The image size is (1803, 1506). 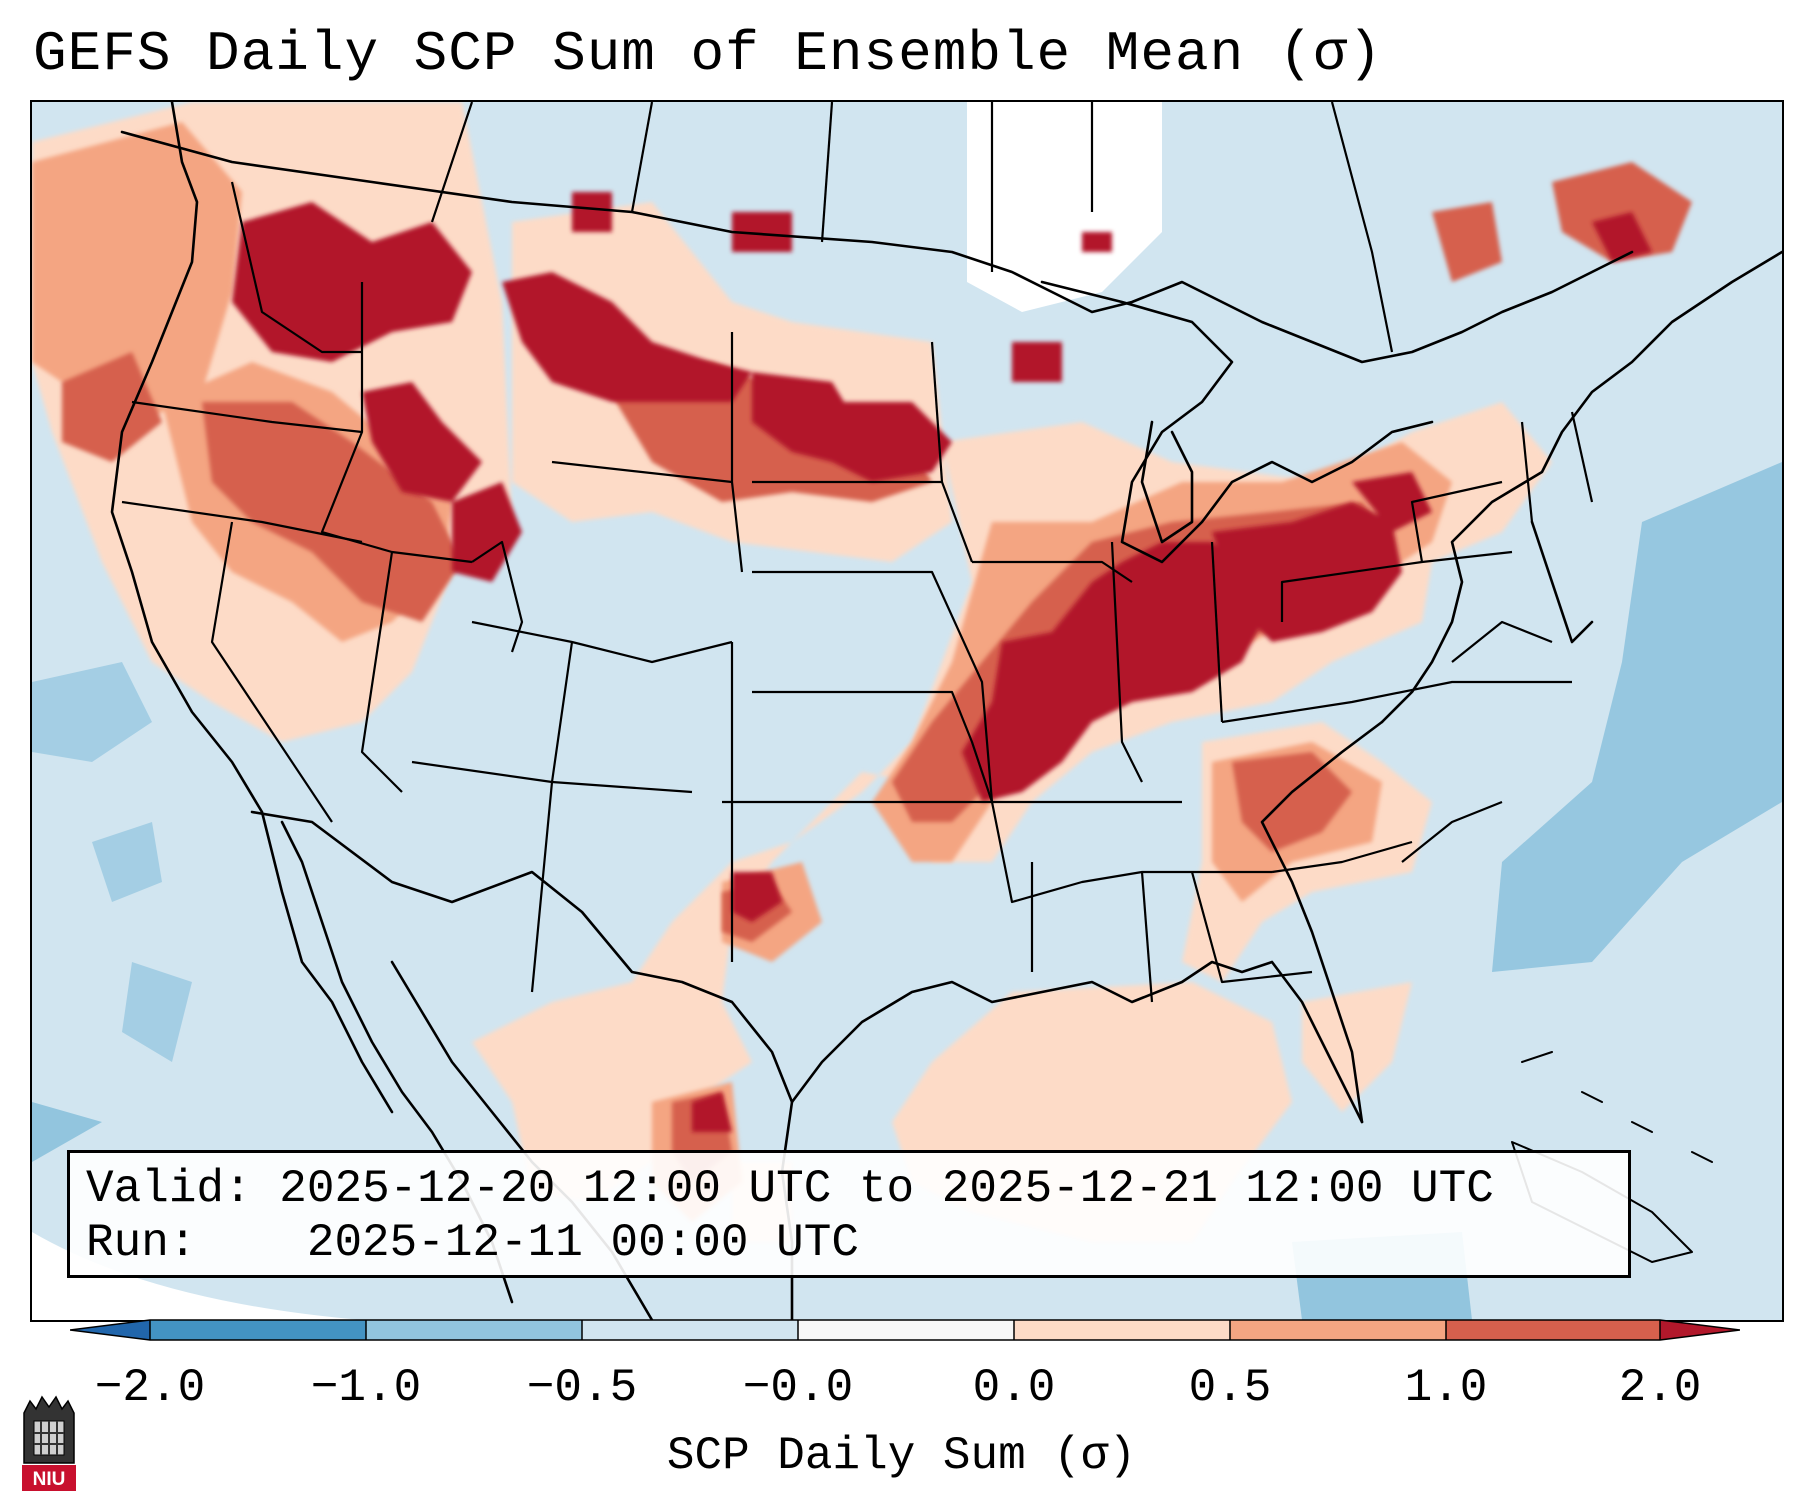 I want to click on canada-border-line, so click(x=877, y=247).